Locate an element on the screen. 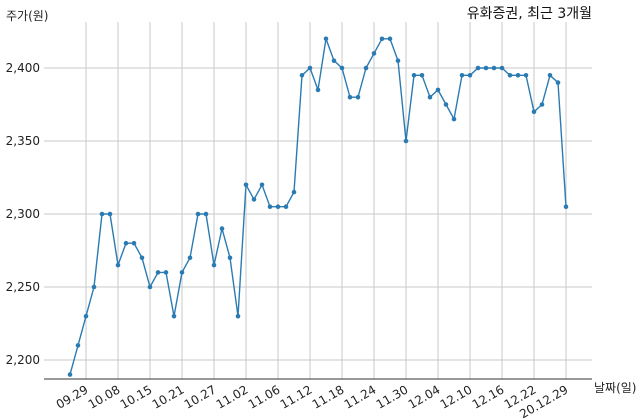 The width and height of the screenshot is (640, 419). x-tick-label: 11.06 is located at coordinates (264, 396).